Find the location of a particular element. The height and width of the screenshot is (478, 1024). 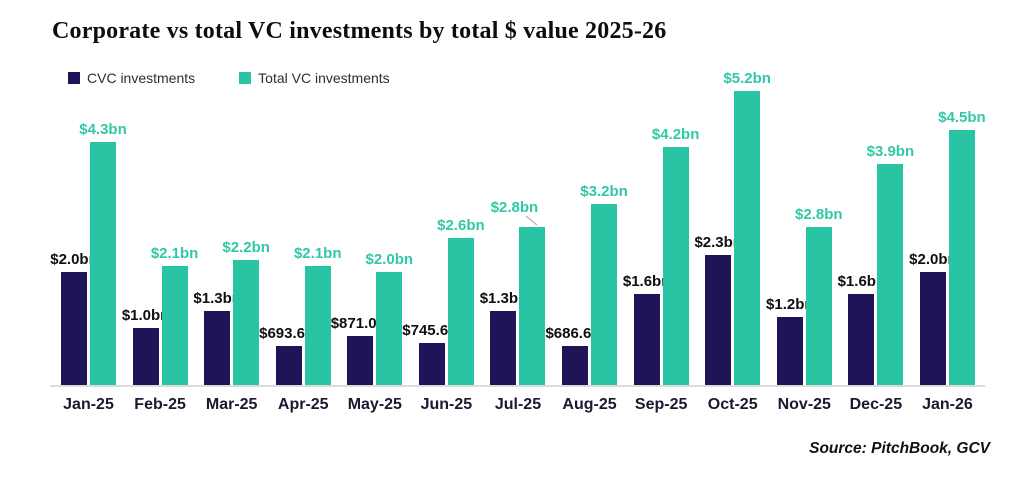

month-group: $2.0bn $4.5bn Jan-26 is located at coordinates (947, 249).